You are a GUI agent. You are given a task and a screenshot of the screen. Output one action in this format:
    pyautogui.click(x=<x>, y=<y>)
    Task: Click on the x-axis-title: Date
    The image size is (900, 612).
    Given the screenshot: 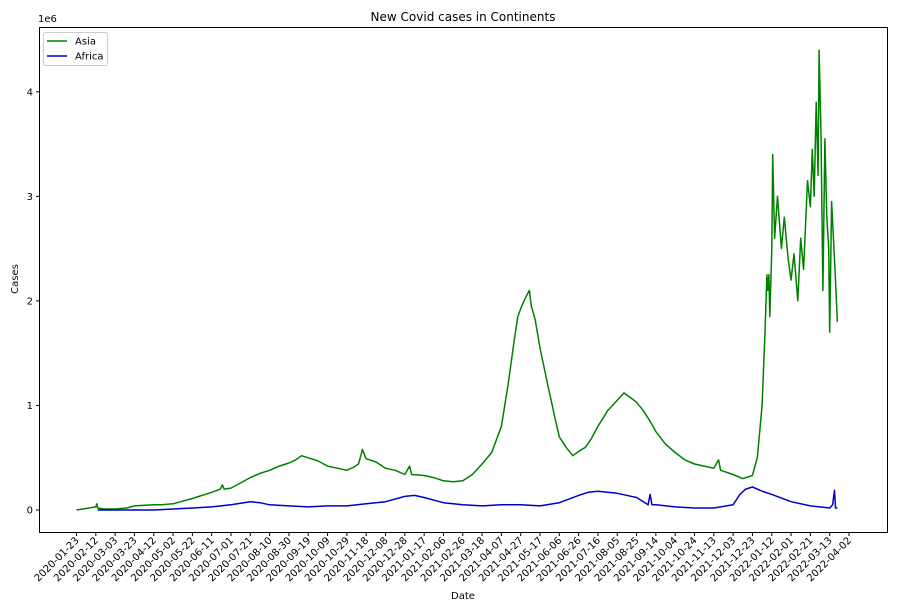 What is the action you would take?
    pyautogui.click(x=463, y=596)
    